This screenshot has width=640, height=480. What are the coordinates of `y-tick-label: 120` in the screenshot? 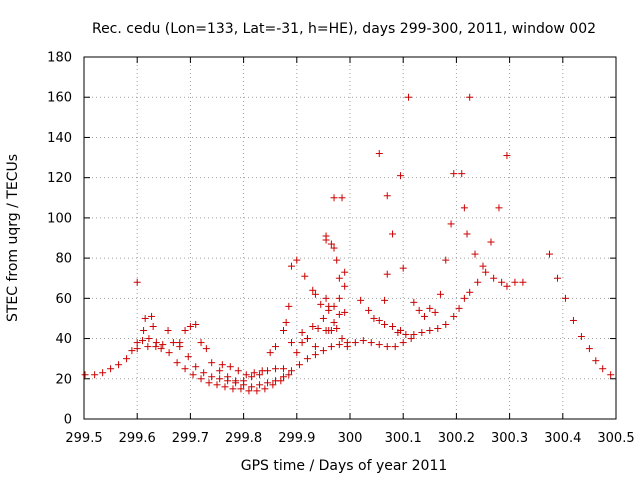 It's located at (59, 178).